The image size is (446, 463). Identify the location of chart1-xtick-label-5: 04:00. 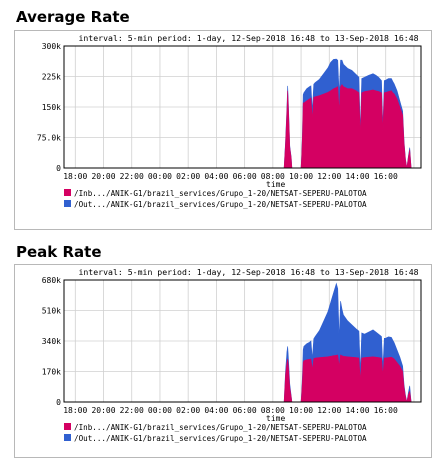
(216, 176).